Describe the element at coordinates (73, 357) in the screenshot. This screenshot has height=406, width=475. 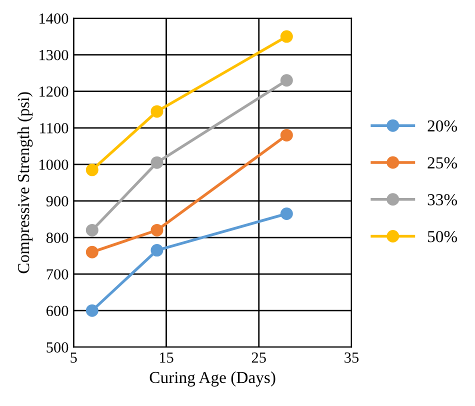
I see `x-tick-label: 5` at that location.